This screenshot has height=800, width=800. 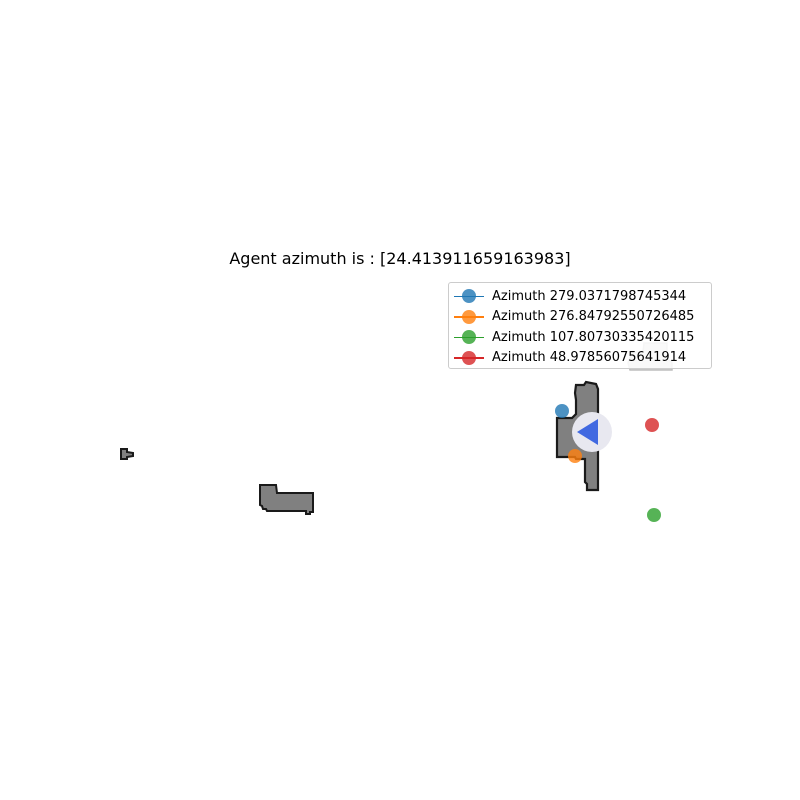 I want to click on legend-item: Azimuth 276.84792550726485, so click(x=580, y=317).